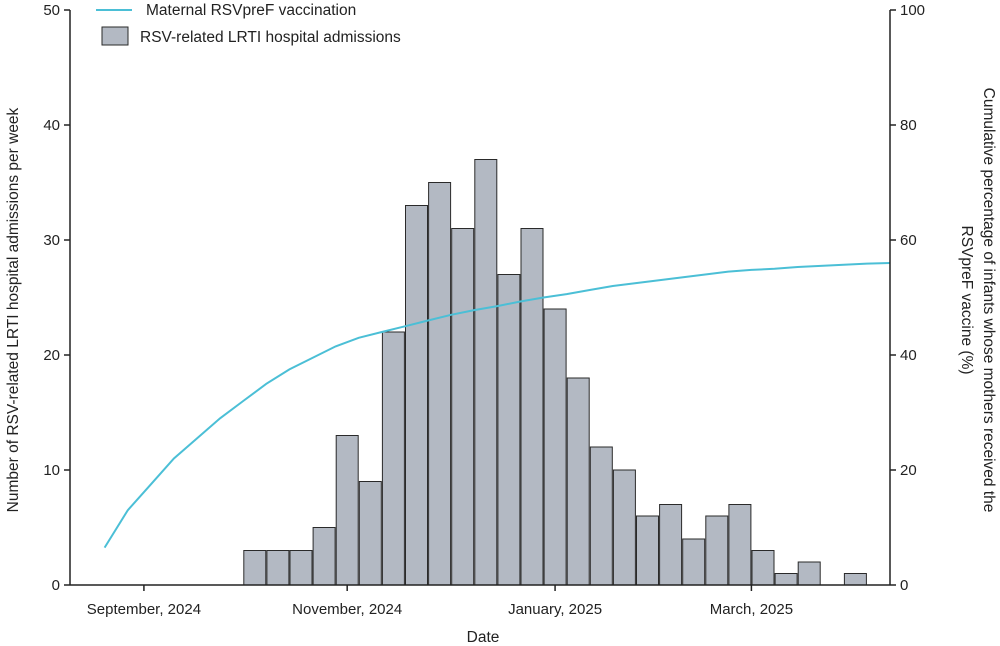  Describe the element at coordinates (555, 609) in the screenshot. I see `x-tick-label: January, 2025` at that location.